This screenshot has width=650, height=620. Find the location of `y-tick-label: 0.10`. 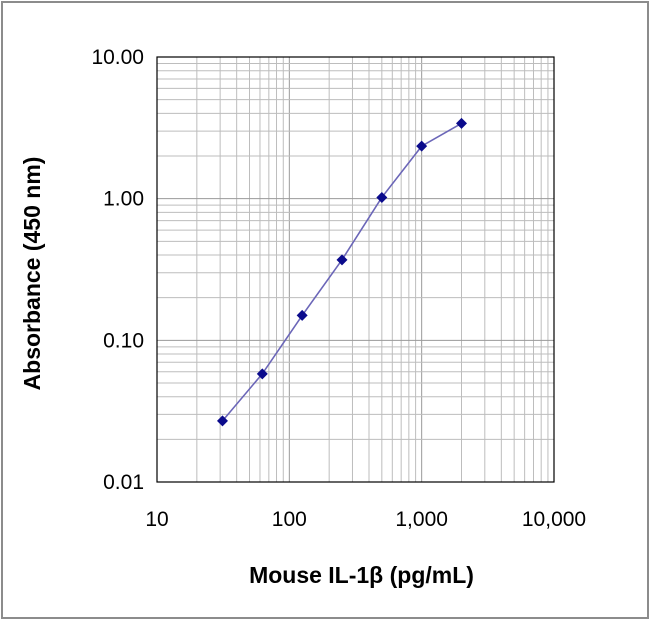

y-tick-label: 0.10 is located at coordinates (123, 340).